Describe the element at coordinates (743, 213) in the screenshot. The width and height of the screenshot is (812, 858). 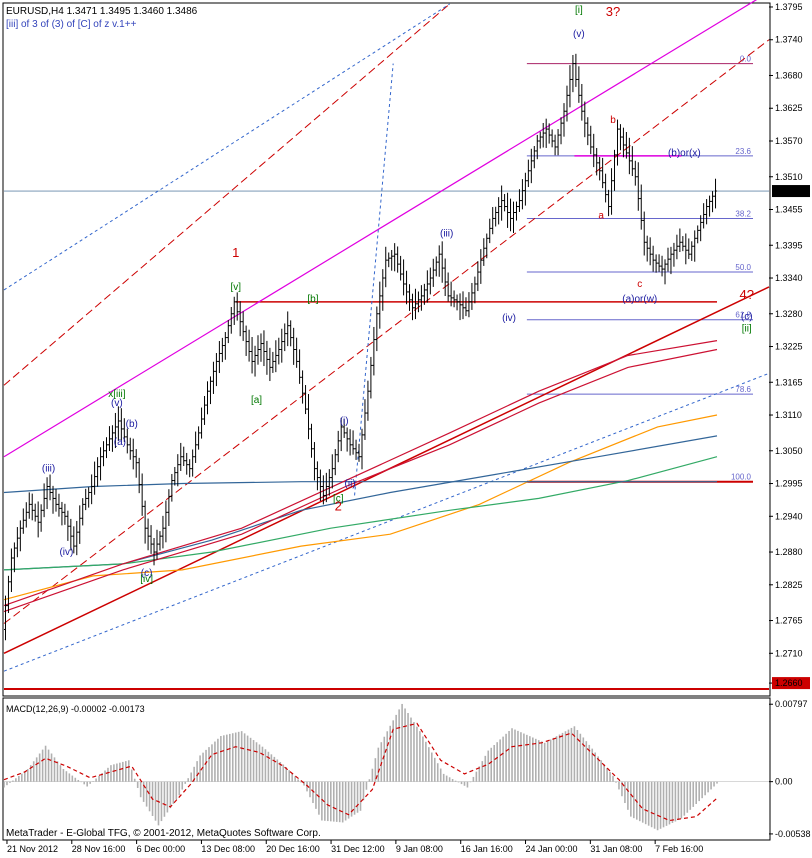
I see `fib-label-2: 38.2` at that location.